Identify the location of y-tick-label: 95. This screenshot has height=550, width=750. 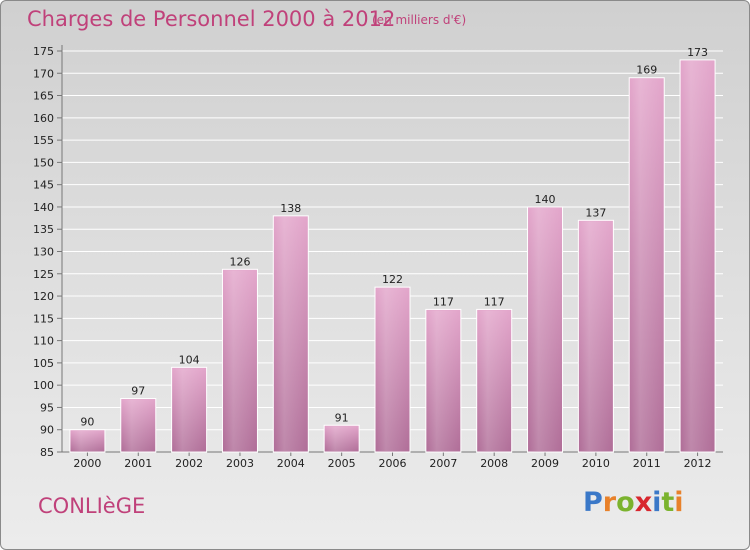
(47, 407).